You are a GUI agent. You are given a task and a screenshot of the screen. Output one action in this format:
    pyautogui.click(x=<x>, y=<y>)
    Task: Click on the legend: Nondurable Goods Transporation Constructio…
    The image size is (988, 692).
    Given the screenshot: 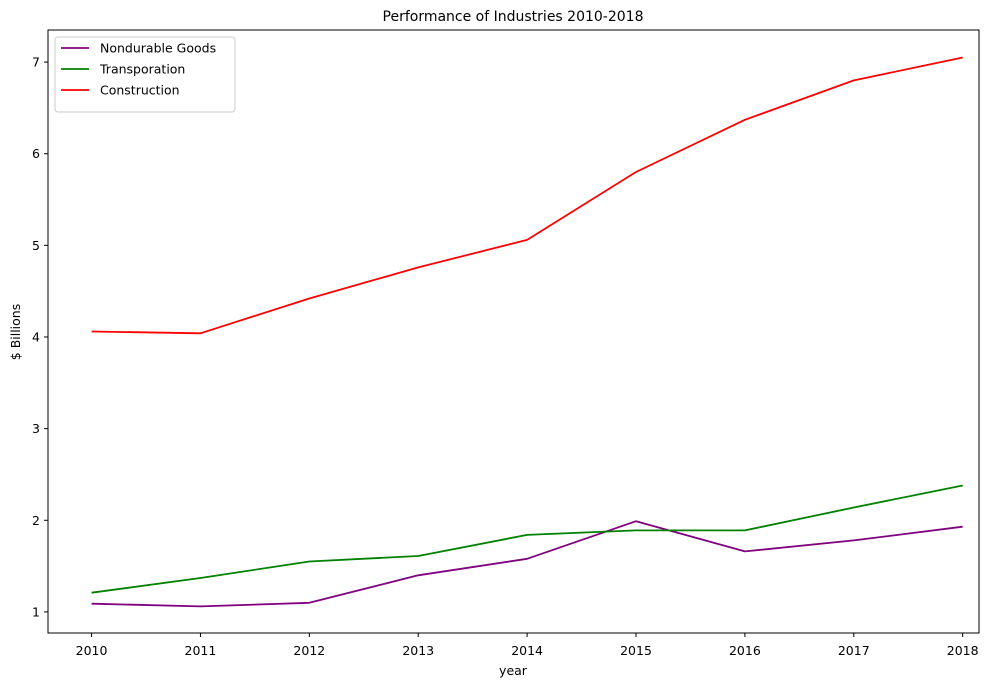 What is the action you would take?
    pyautogui.click(x=145, y=74)
    